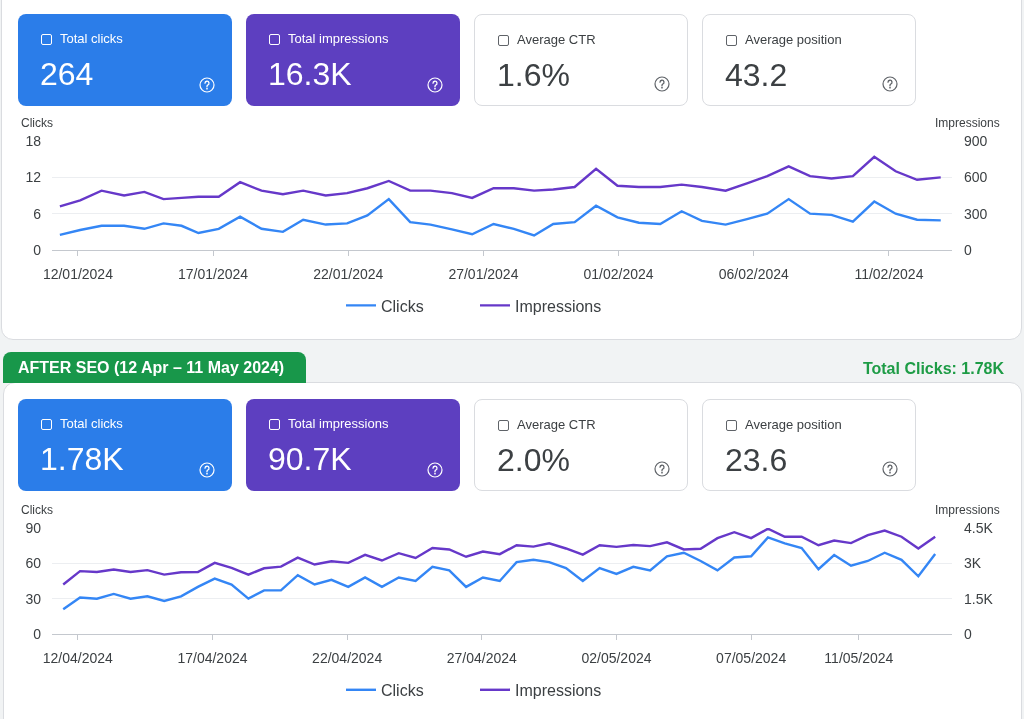  I want to click on x-tick-label: 17/01/2024, so click(213, 273).